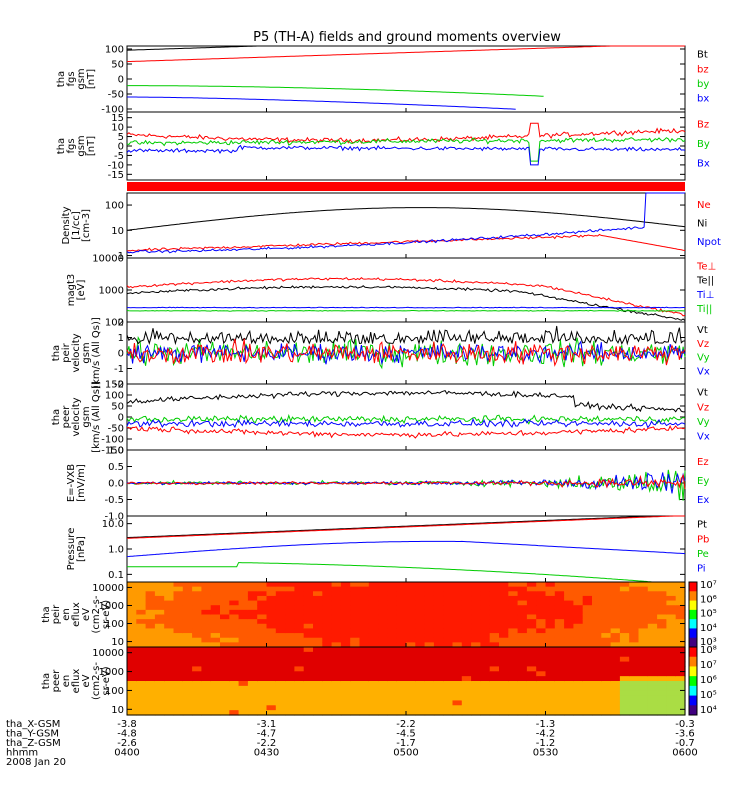 The height and width of the screenshot is (800, 750). What do you see at coordinates (86, 225) in the screenshot?
I see `y-axis-label: [cm-3]` at bounding box center [86, 225].